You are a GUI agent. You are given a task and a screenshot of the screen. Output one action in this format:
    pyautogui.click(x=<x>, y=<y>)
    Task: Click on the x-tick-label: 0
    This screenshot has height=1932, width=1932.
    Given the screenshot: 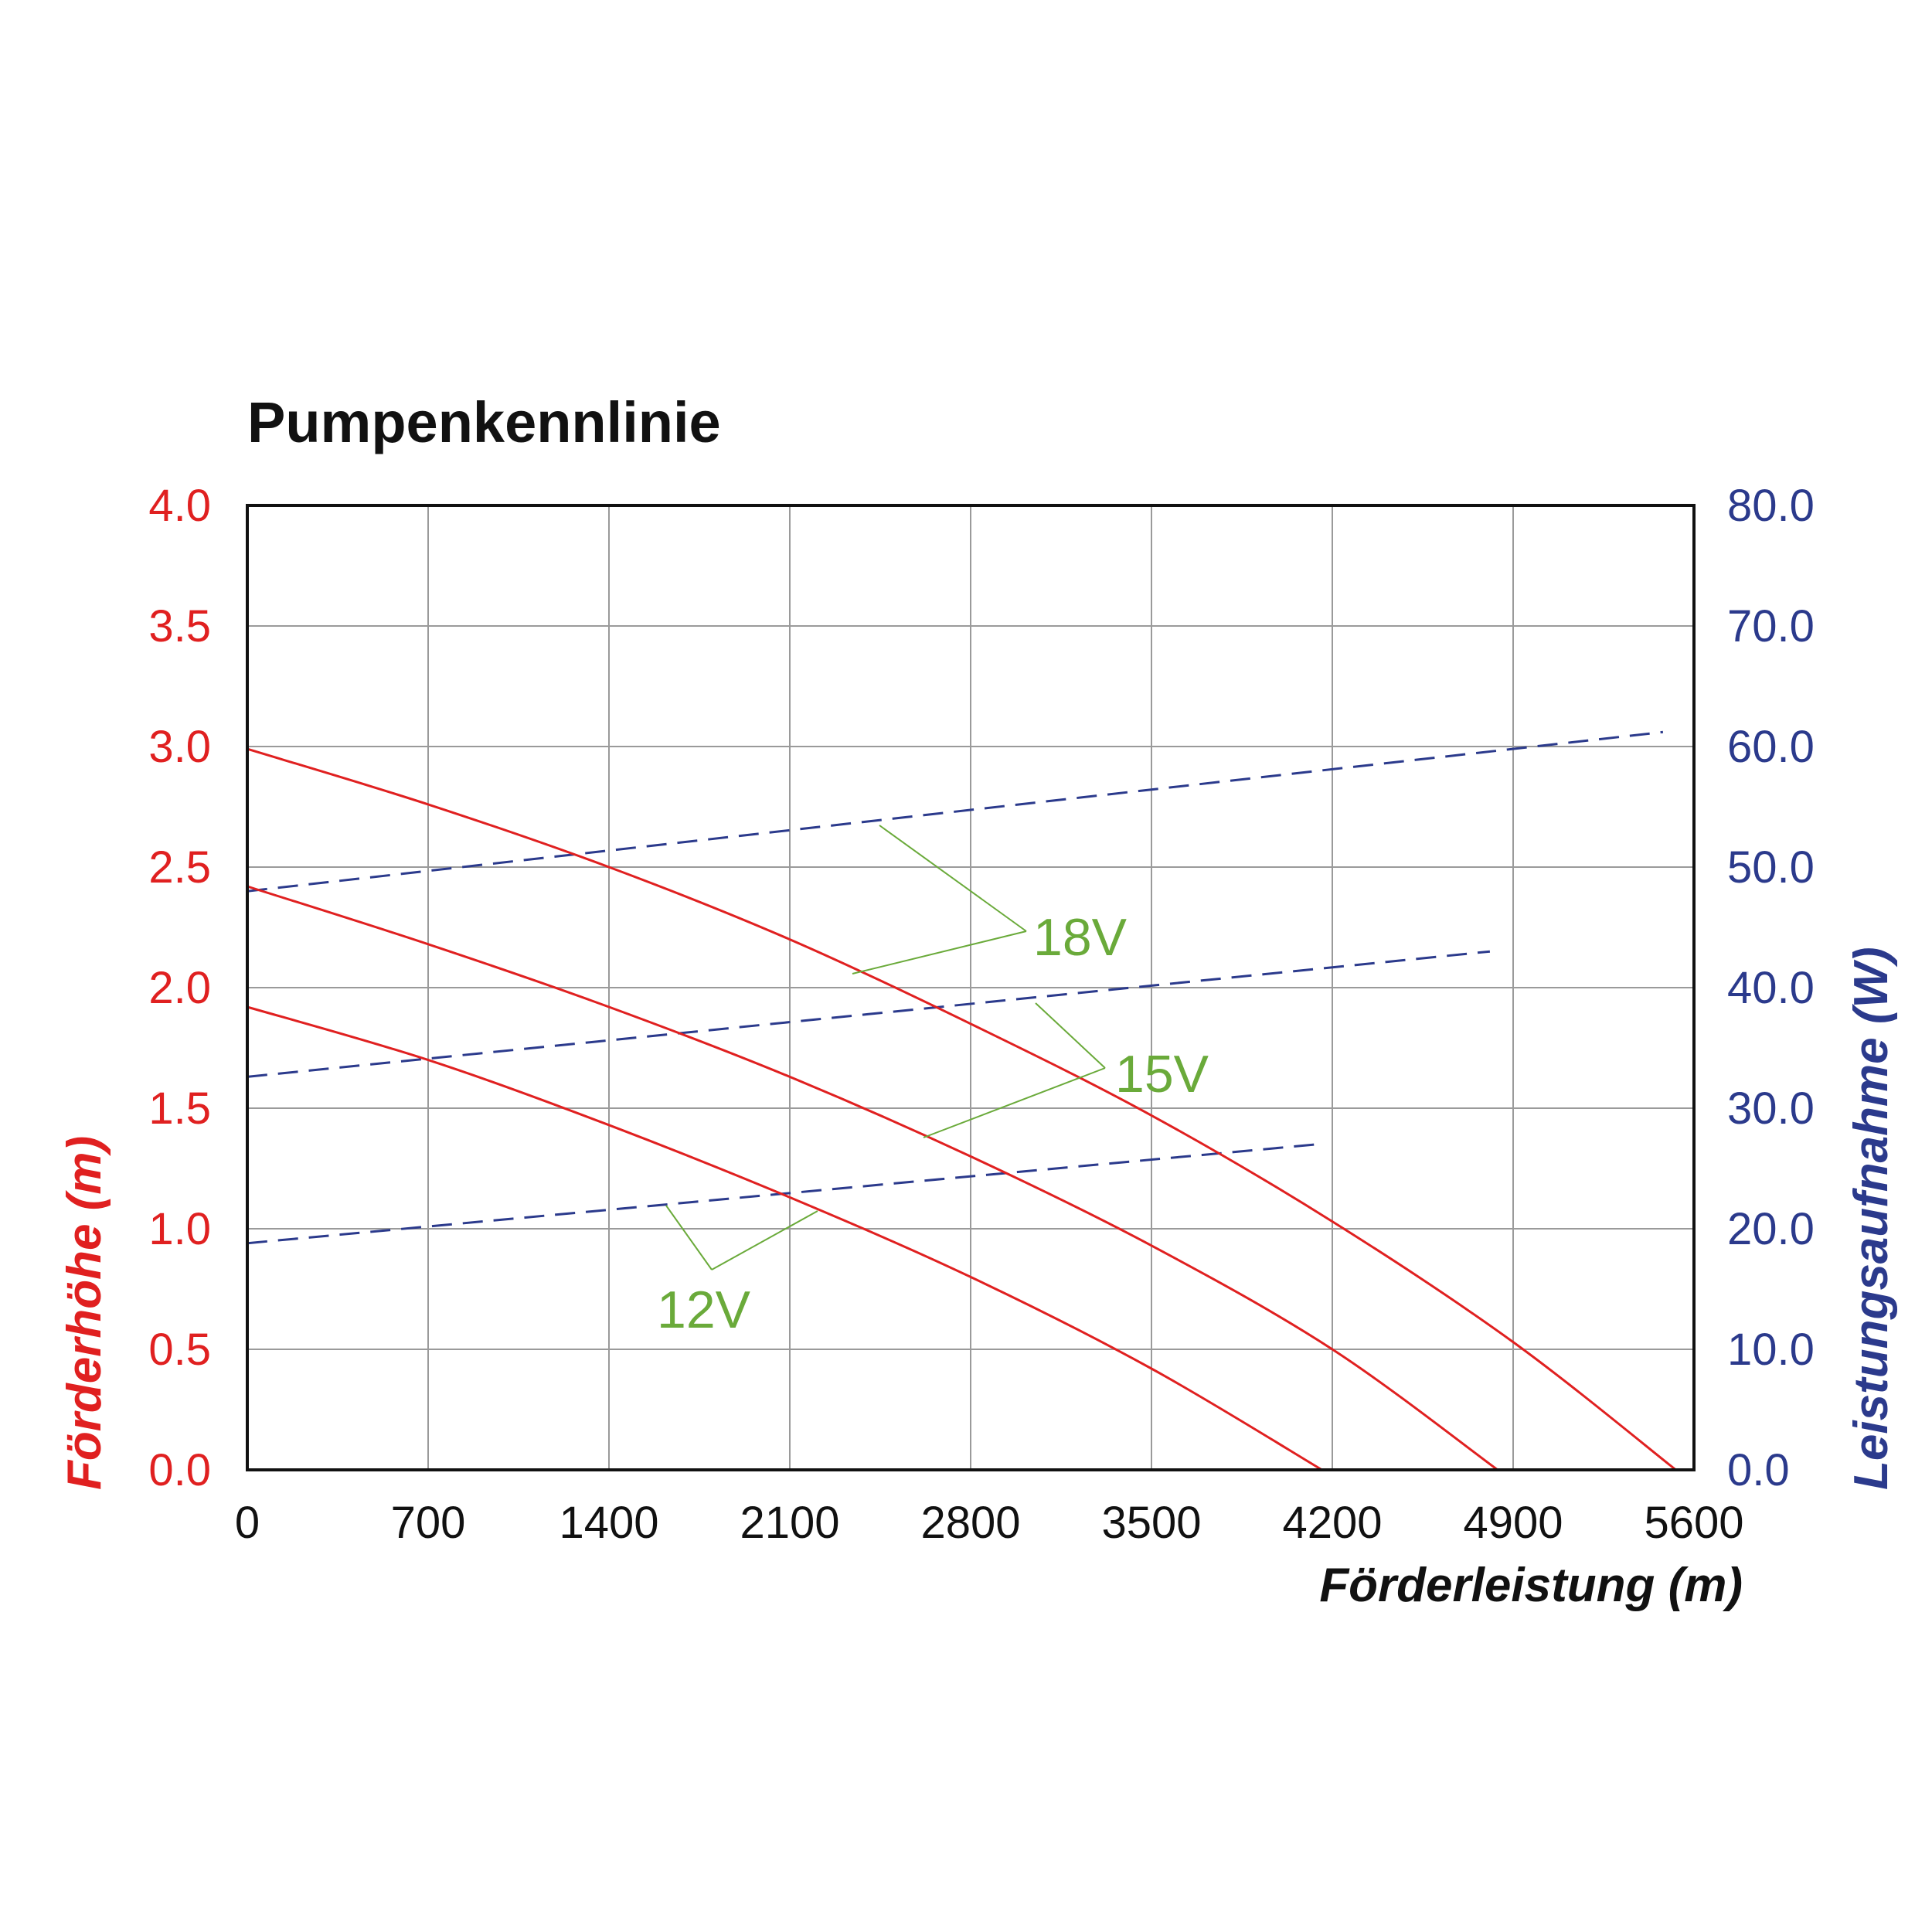 What is the action you would take?
    pyautogui.click(x=248, y=1523)
    